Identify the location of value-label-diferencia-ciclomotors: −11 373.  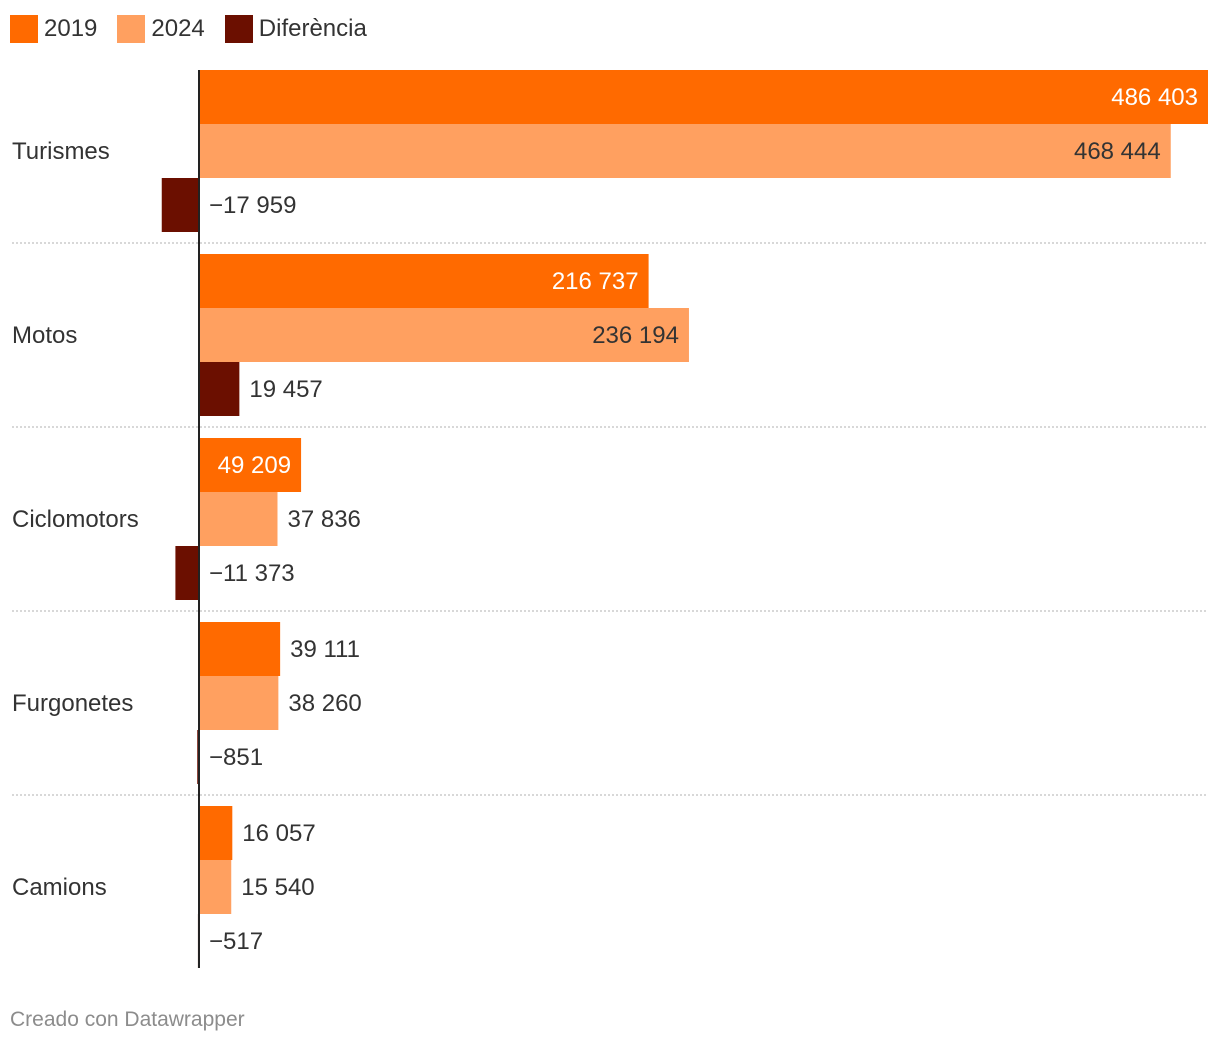
(252, 573).